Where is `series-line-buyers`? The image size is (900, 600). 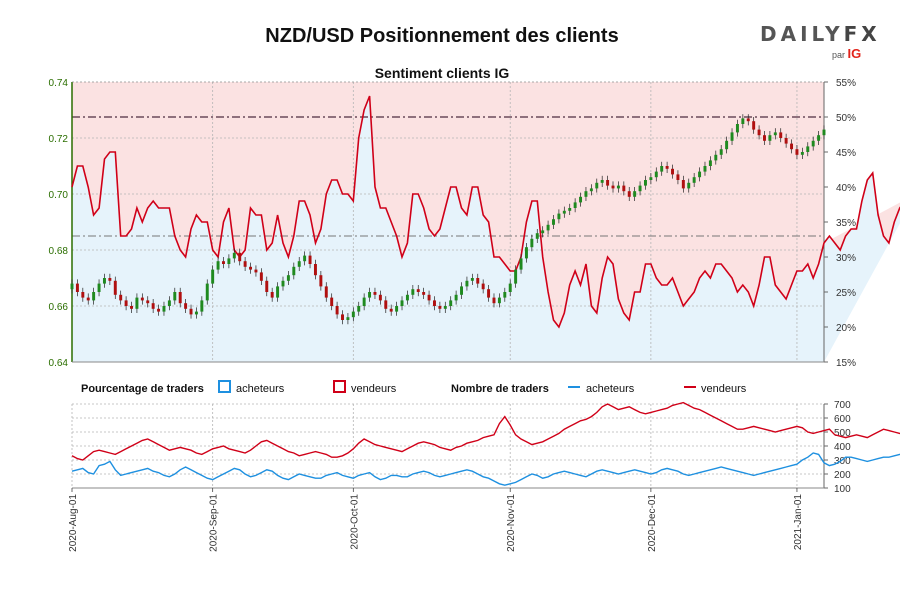
series-line-buyers is located at coordinates (485, 469).